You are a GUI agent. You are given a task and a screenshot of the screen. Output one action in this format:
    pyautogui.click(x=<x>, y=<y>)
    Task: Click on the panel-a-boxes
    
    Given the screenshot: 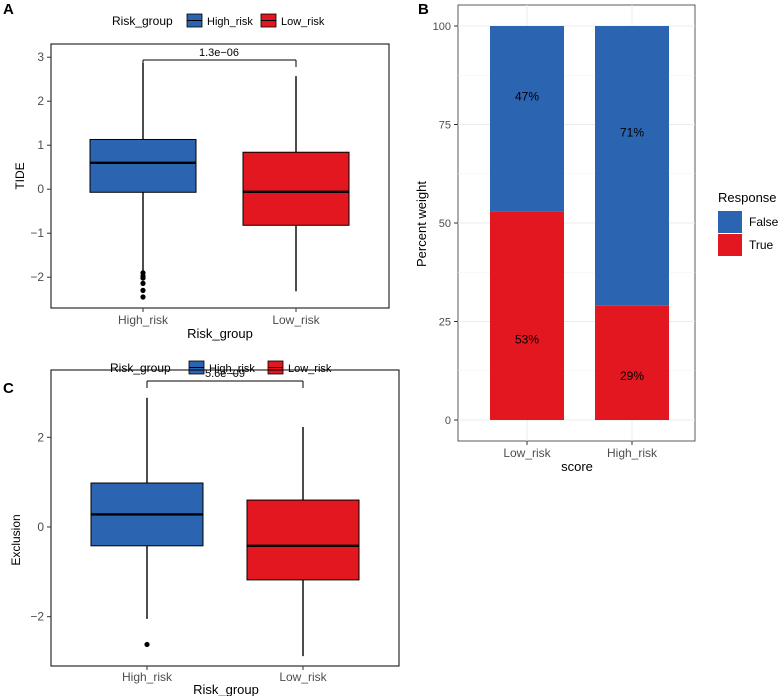 What is the action you would take?
    pyautogui.click(x=219, y=181)
    